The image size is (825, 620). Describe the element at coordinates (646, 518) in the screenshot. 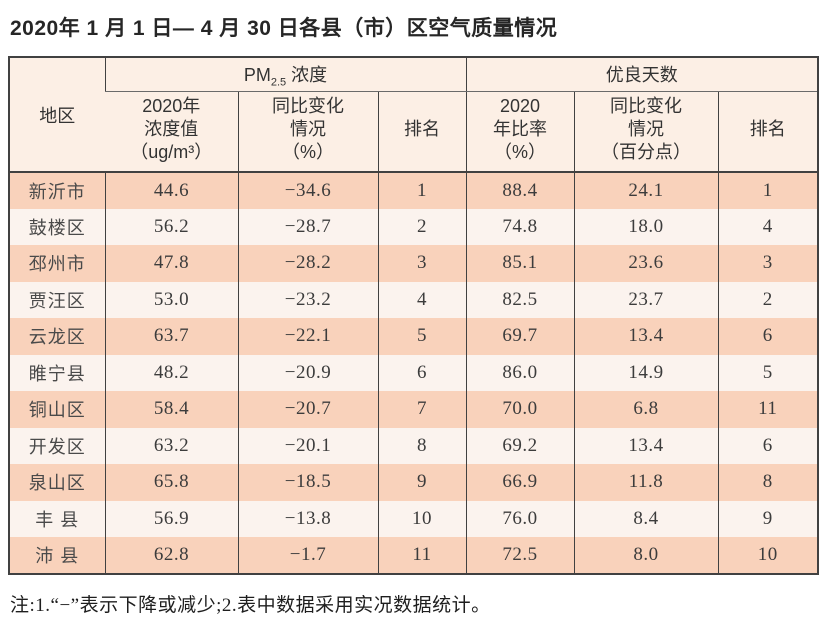

I see `good-change-cell: 8.4` at that location.